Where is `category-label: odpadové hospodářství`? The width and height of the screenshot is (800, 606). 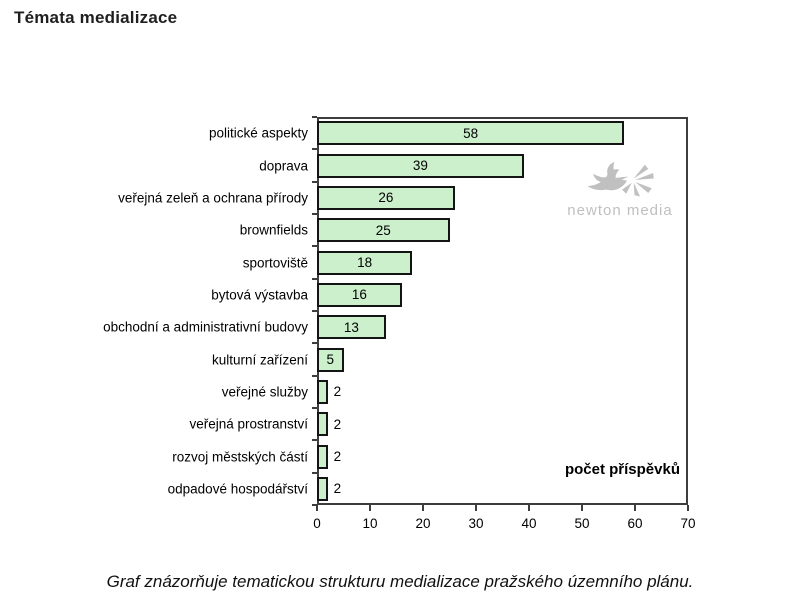 category-label: odpadové hospodářství is located at coordinates (237, 489).